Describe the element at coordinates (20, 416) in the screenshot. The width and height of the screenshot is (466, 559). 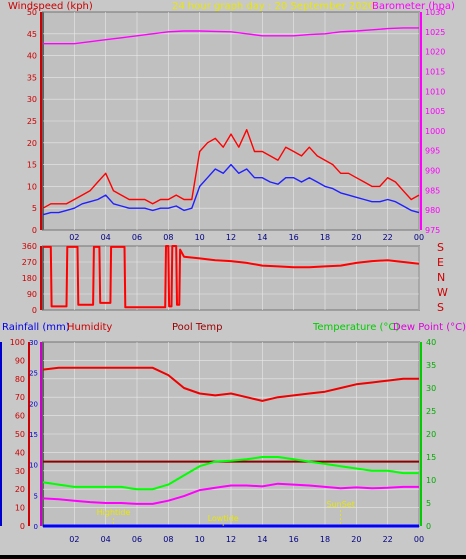
I see `humidity-tick-label: 60` at that location.